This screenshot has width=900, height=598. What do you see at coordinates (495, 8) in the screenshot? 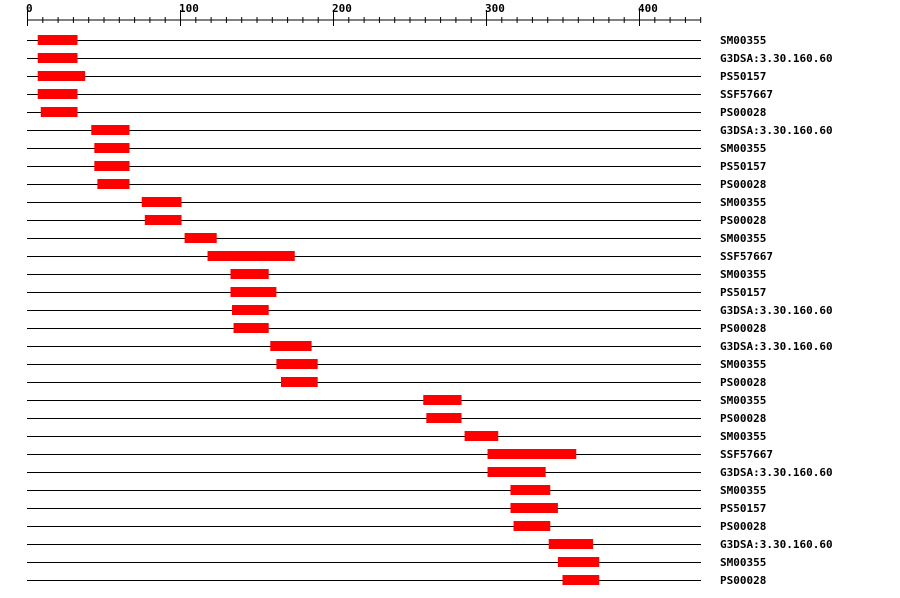
I see `tick-label: 300` at bounding box center [495, 8].